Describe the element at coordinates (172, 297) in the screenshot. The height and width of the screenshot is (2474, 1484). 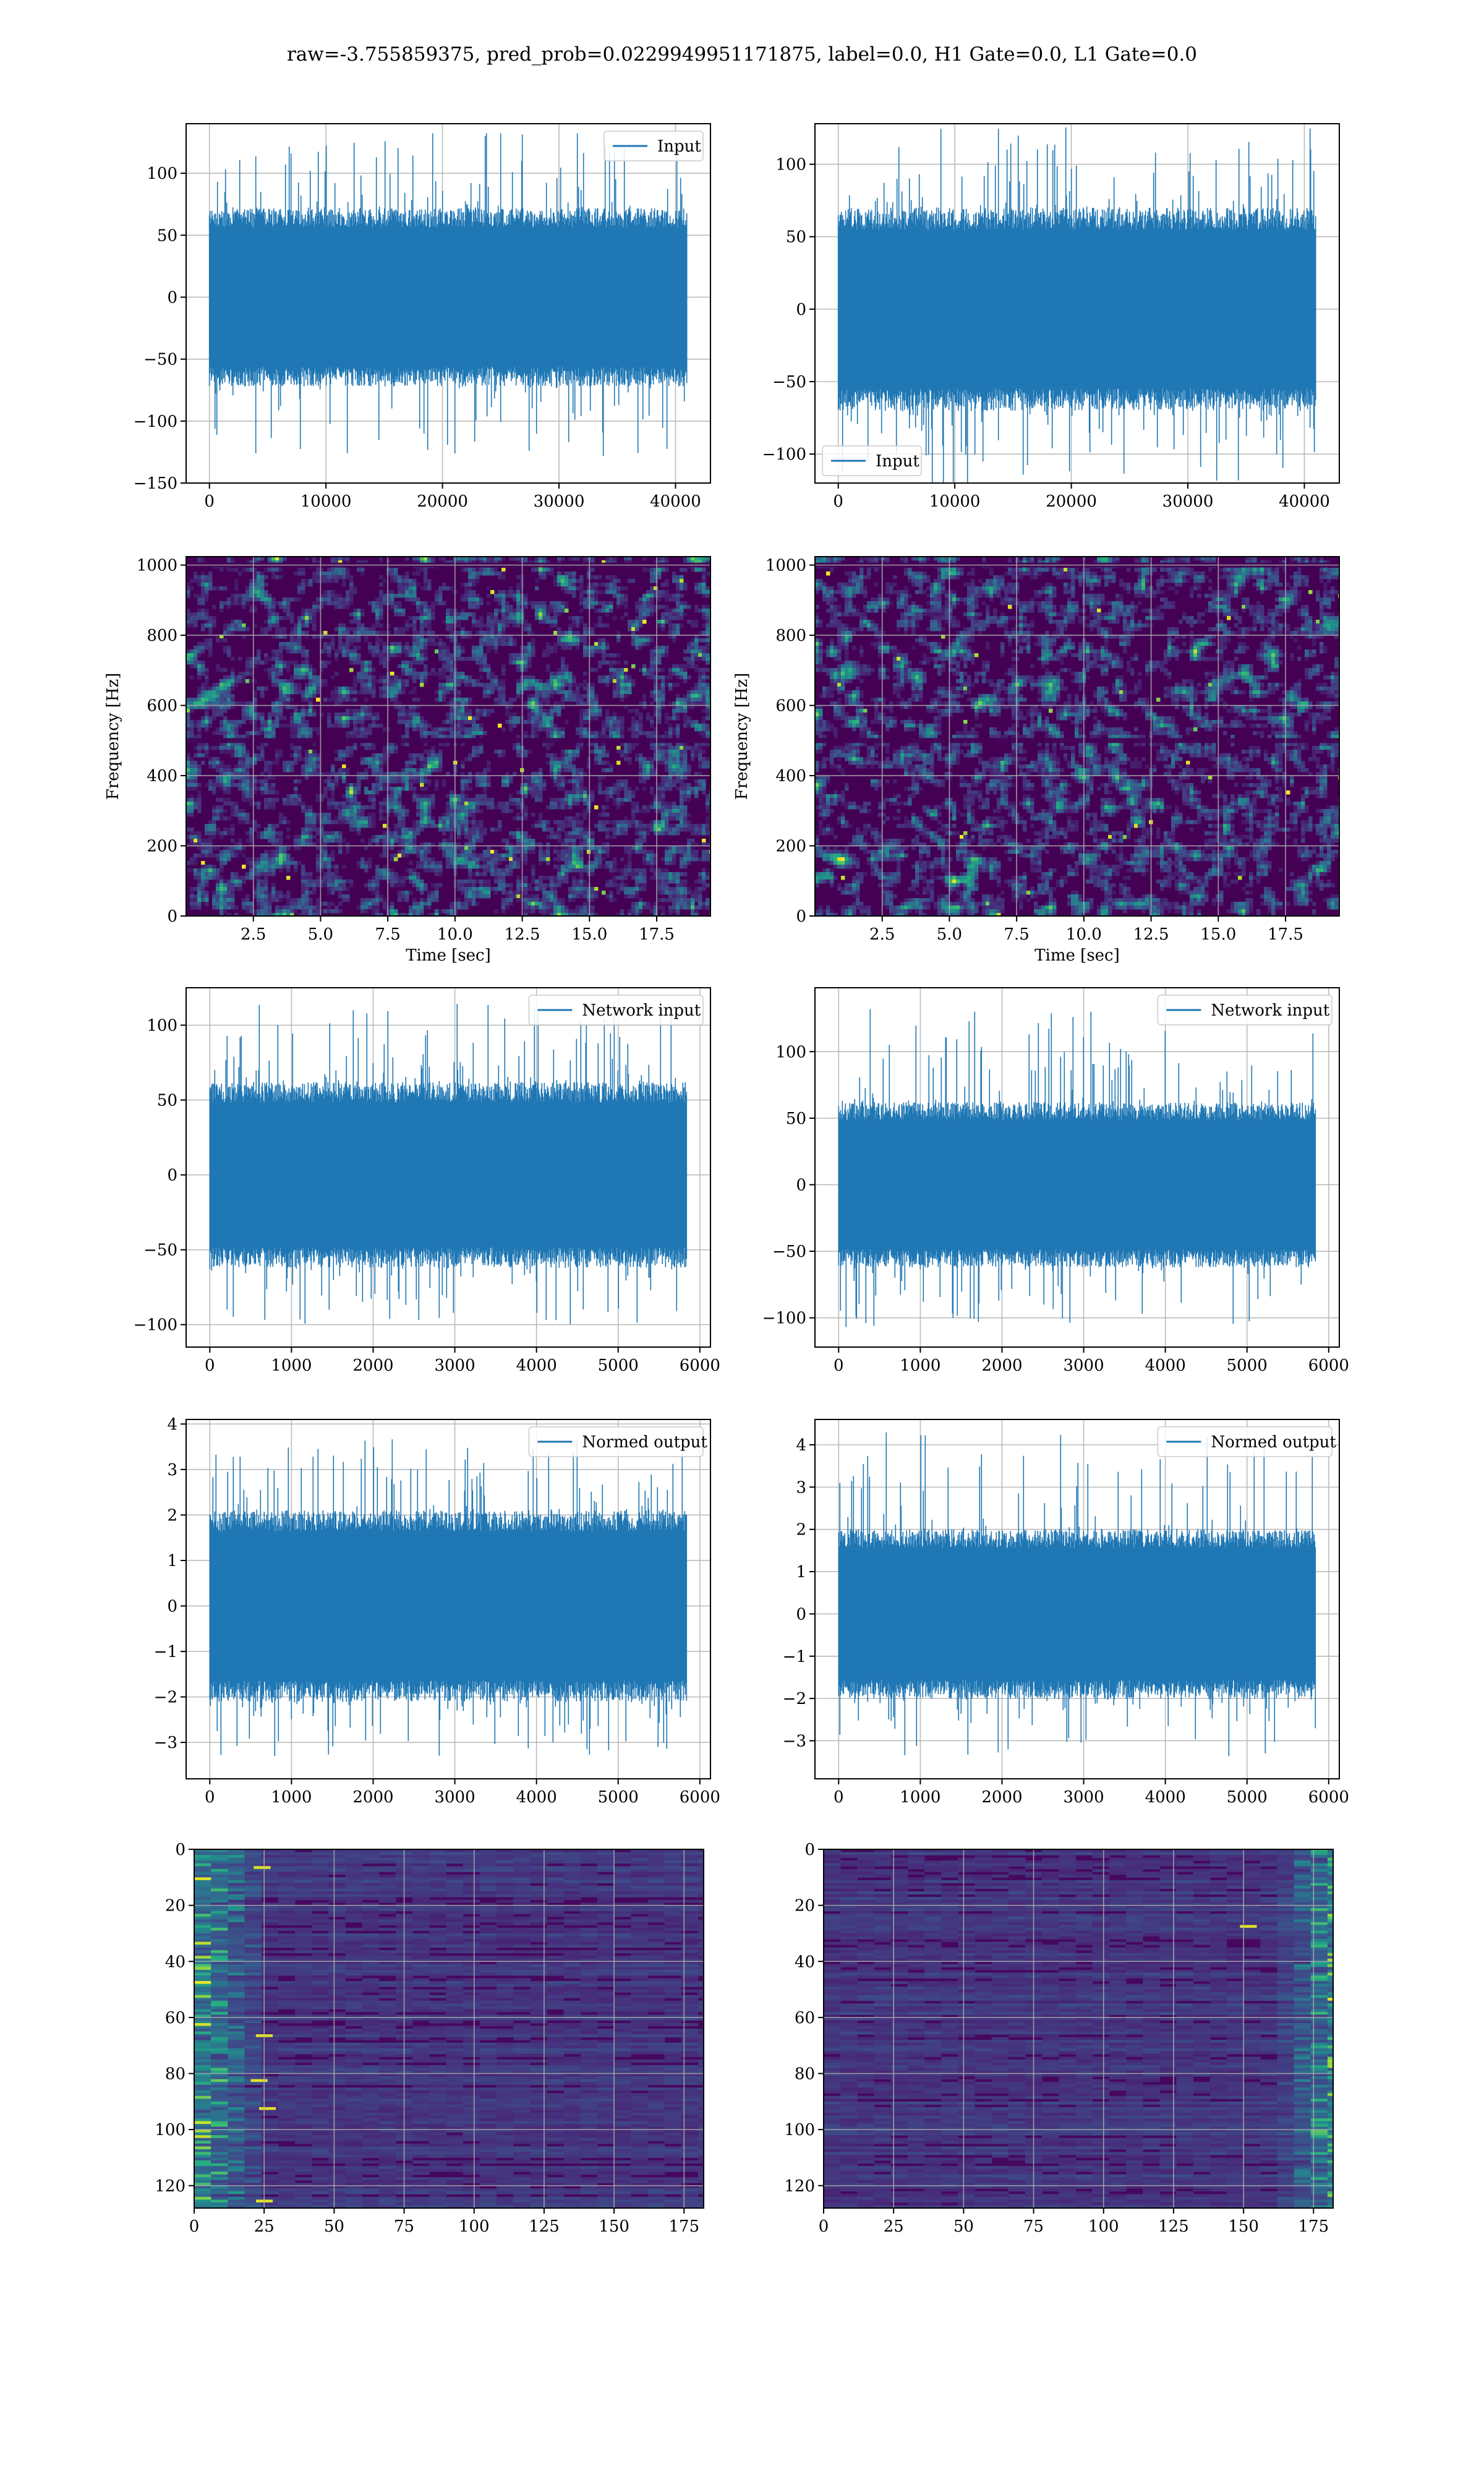
I see `panel-row1-left-ytick-label: 0` at that location.